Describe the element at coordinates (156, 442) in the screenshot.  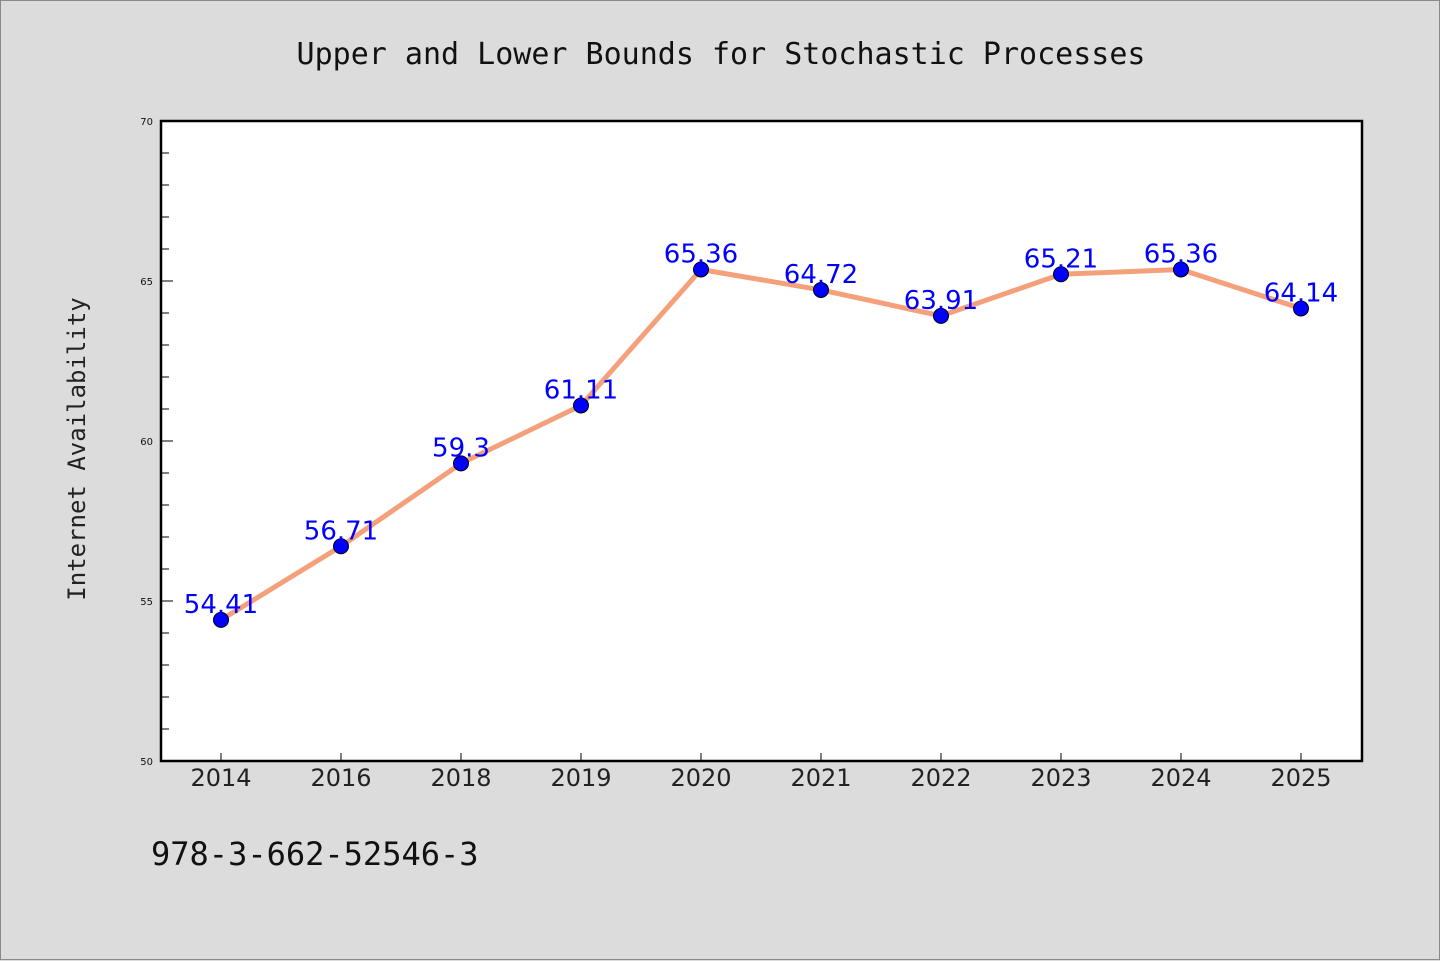
I see `y-axis-ticks: 50 55 60 65 70` at that location.